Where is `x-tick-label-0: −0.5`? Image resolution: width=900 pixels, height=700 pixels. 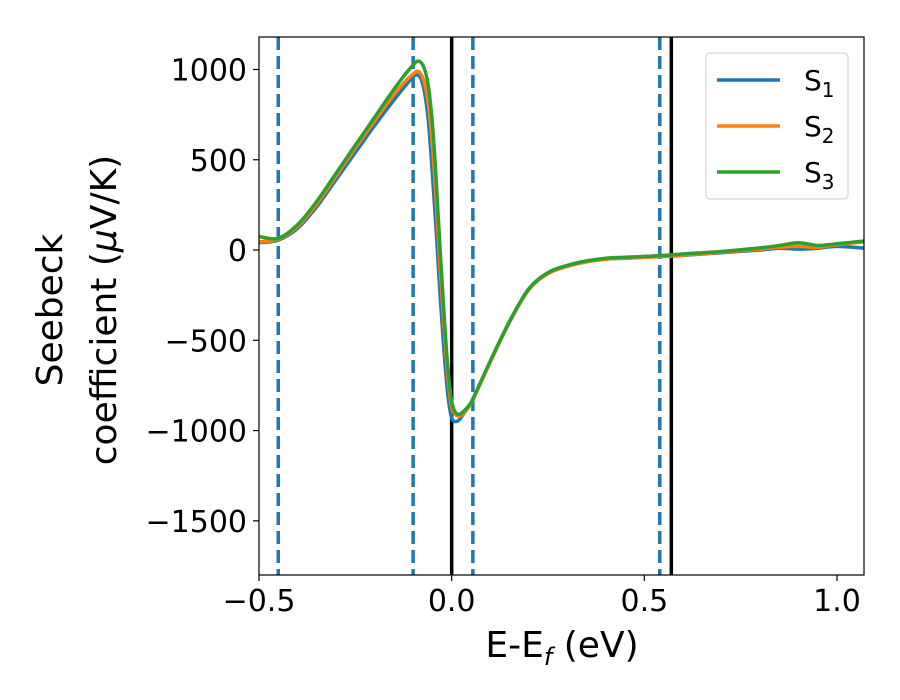 x-tick-label-0: −0.5 is located at coordinates (259, 601).